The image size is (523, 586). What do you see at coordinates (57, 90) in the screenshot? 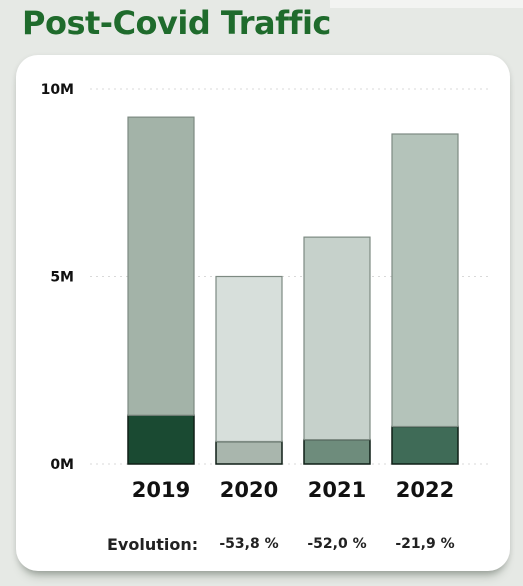
I see `y-tick-label-10m: 10M` at bounding box center [57, 90].